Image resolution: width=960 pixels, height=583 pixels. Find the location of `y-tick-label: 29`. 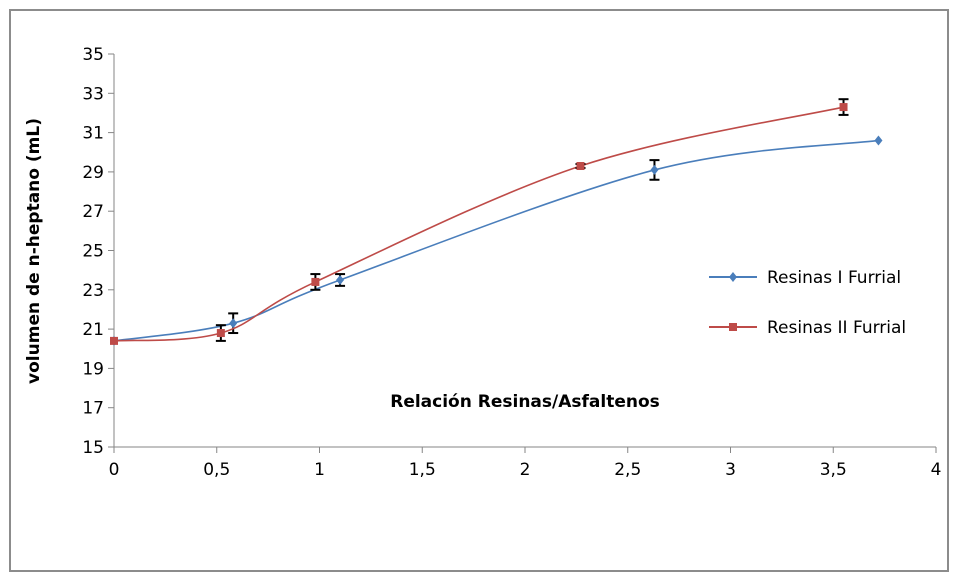

y-tick-label: 29 is located at coordinates (93, 173).